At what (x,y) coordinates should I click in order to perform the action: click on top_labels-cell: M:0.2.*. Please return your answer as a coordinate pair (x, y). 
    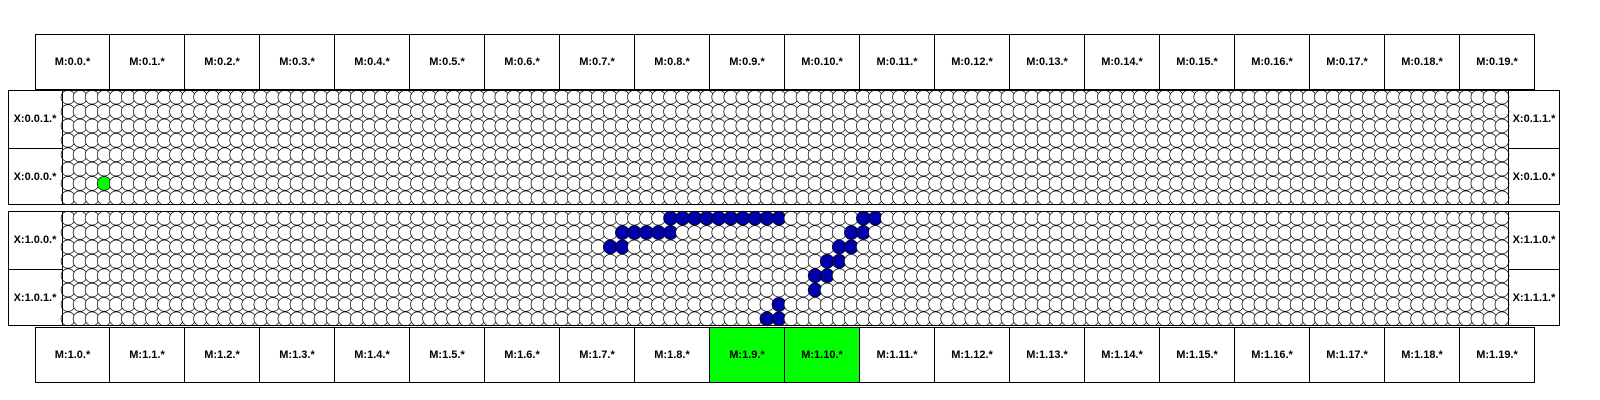
    Looking at the image, I should click on (222, 62).